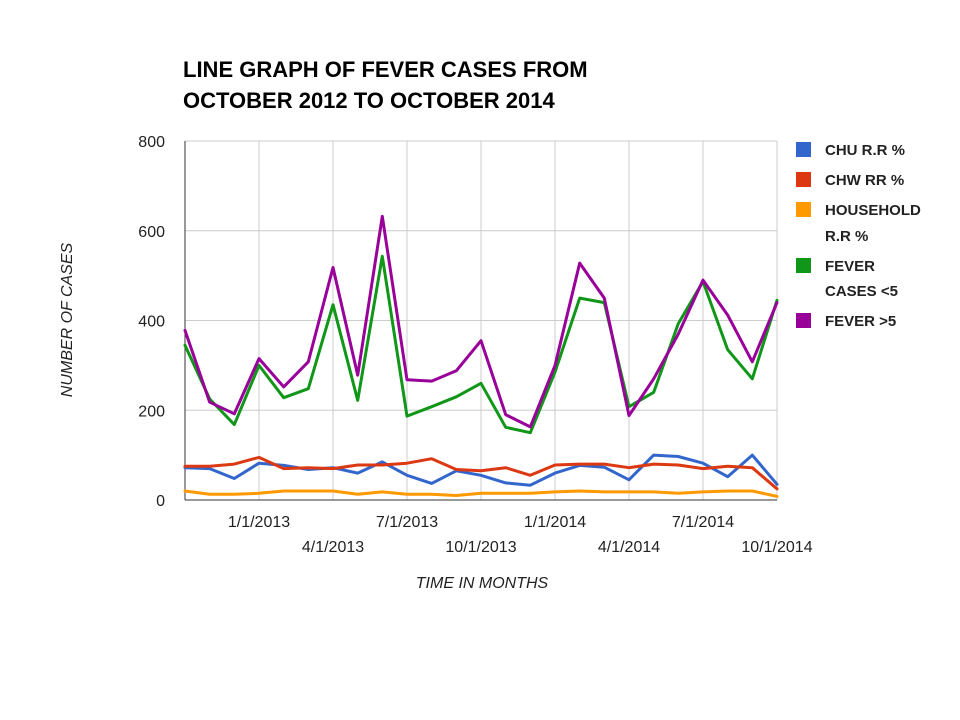 The width and height of the screenshot is (960, 720). Describe the element at coordinates (385, 69) in the screenshot. I see `chart-title-line-1: LINE GRAPH OF FEVER CASES FROM` at that location.